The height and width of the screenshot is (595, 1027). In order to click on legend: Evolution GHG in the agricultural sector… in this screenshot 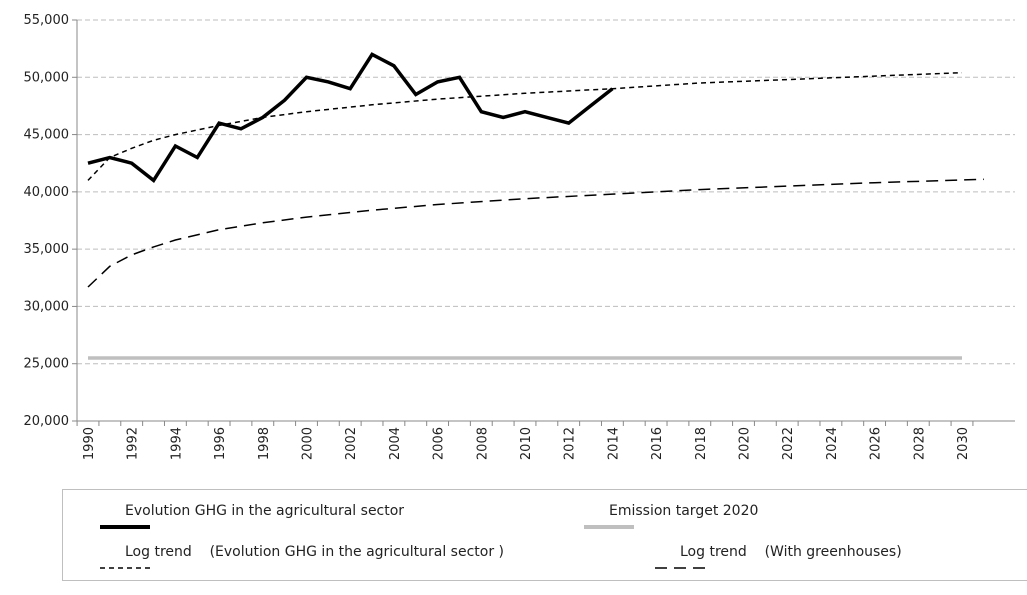, I will do `click(544, 535)`.